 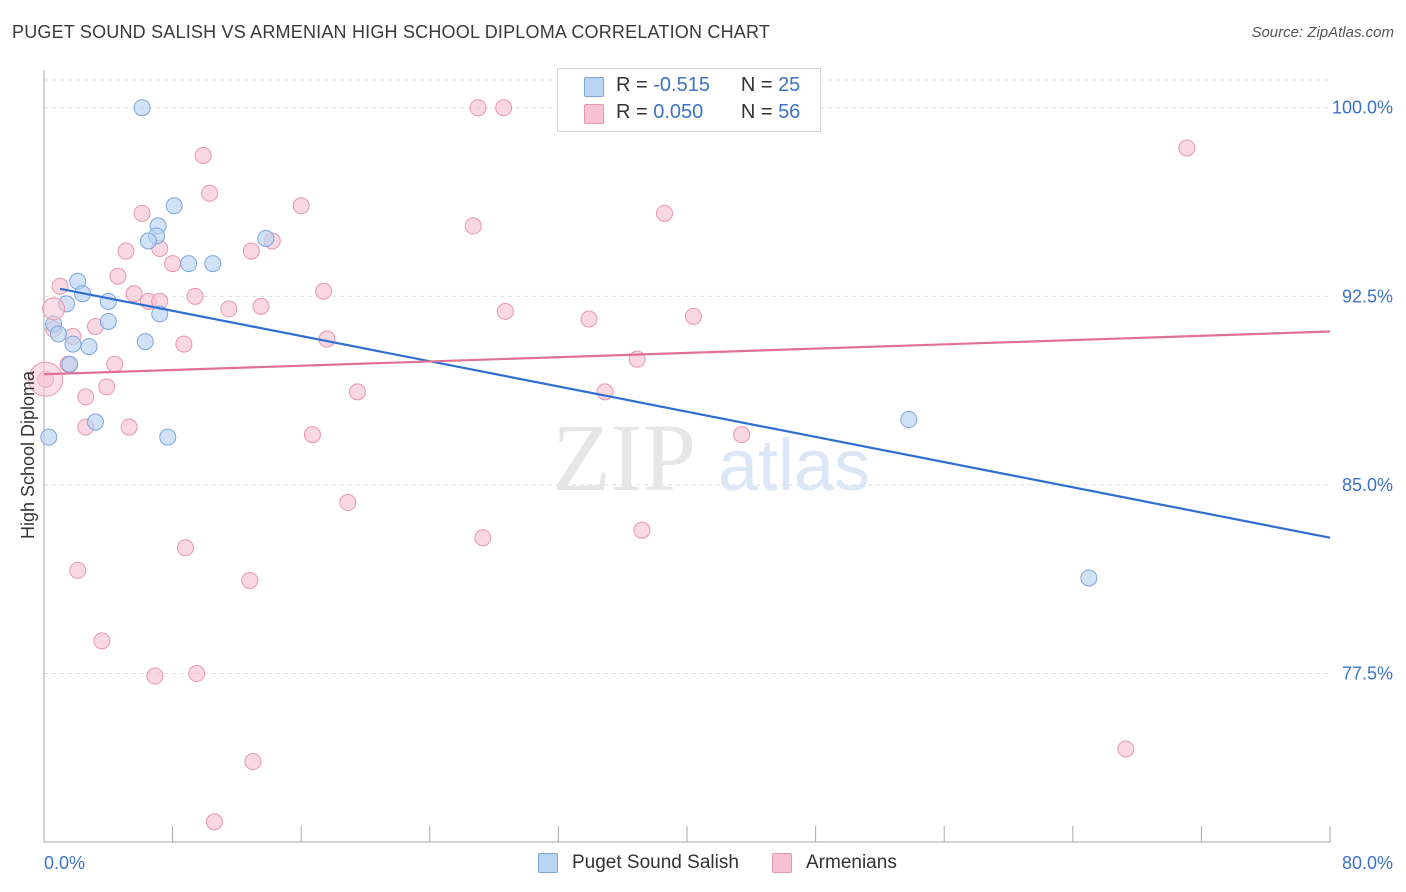 What do you see at coordinates (594, 114) in the screenshot?
I see `pink-swatch` at bounding box center [594, 114].